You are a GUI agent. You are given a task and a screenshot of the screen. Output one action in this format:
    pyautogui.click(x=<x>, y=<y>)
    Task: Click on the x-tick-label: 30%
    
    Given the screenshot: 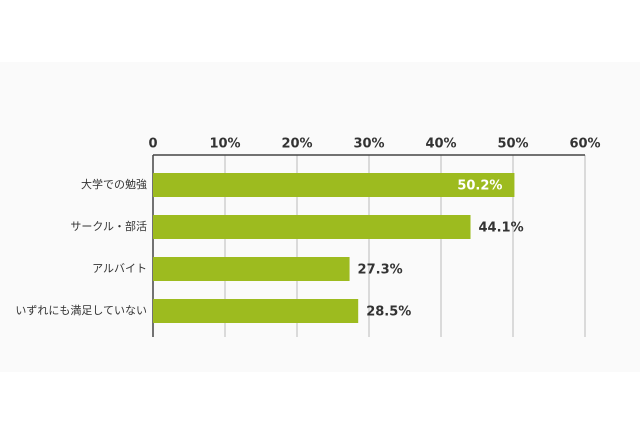 What is the action you would take?
    pyautogui.click(x=368, y=144)
    